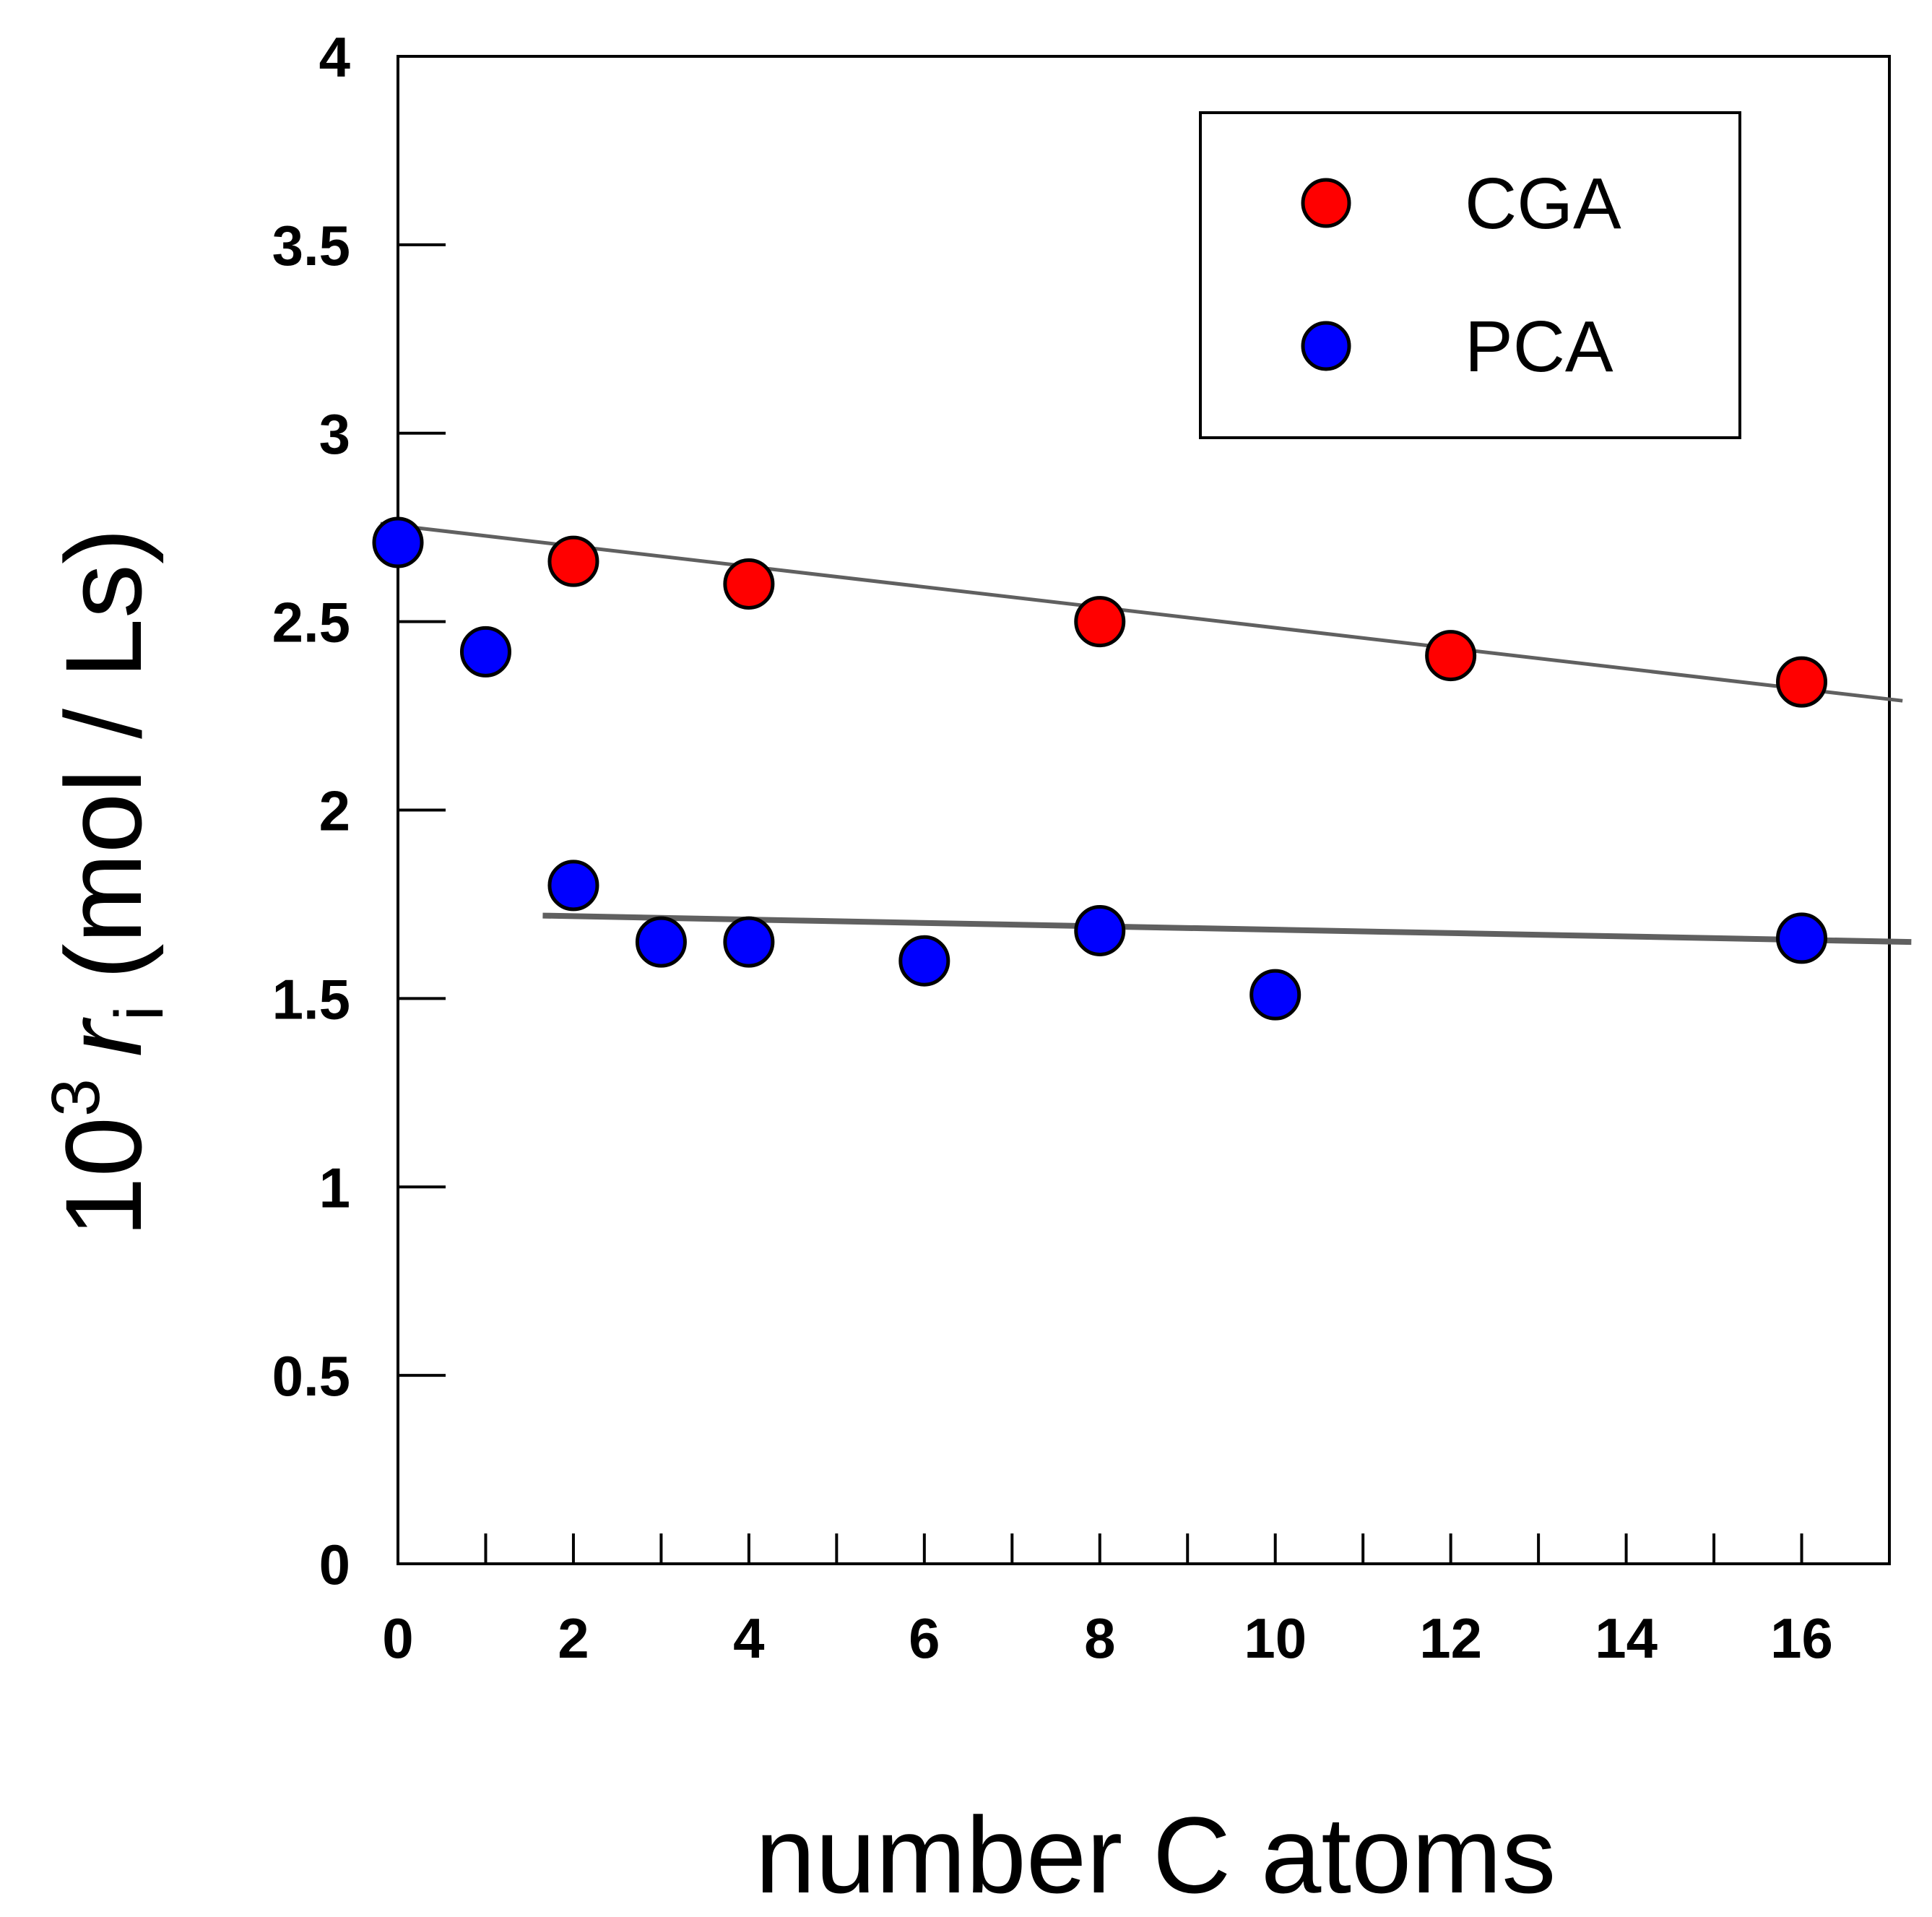 Image resolution: width=1932 pixels, height=1917 pixels. I want to click on legend: CGA PCA, so click(1470, 275).